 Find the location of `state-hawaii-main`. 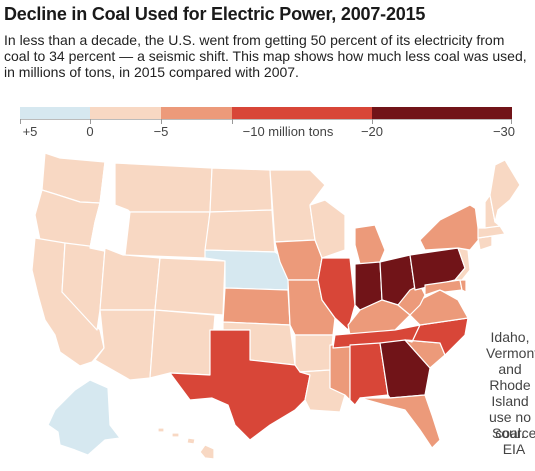

state-hawaii-main is located at coordinates (207, 452).